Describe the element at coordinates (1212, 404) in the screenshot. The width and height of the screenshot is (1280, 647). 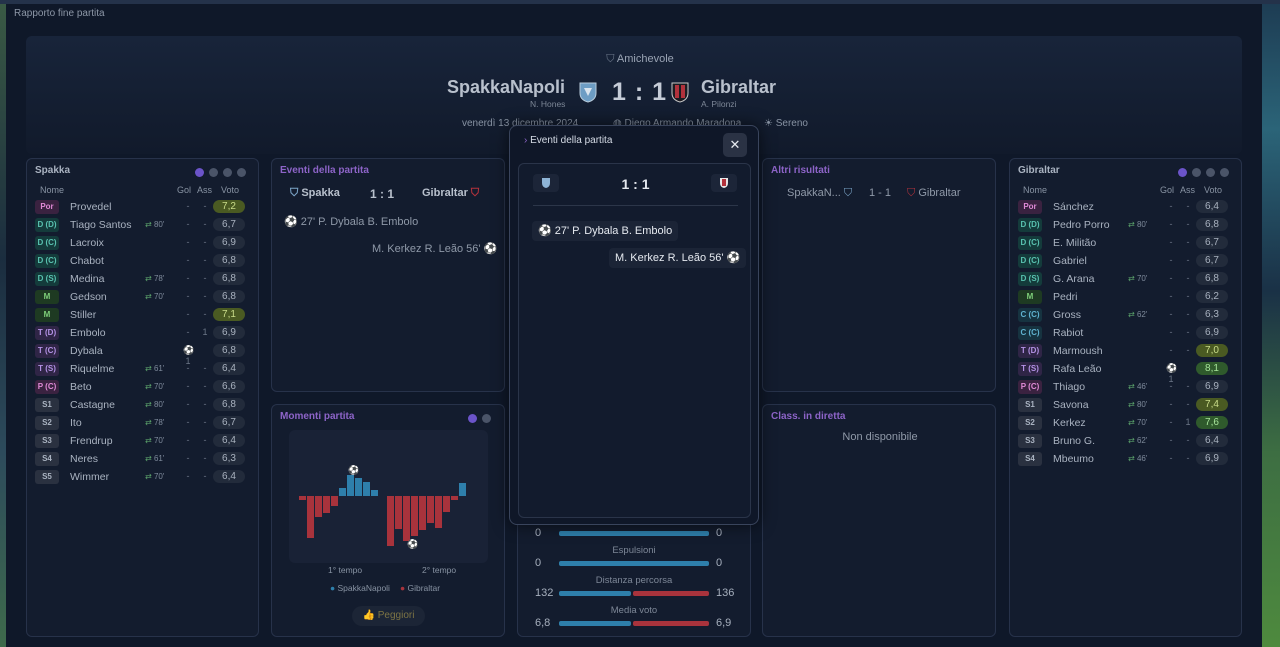
I see `rating-badge: 7,4` at that location.